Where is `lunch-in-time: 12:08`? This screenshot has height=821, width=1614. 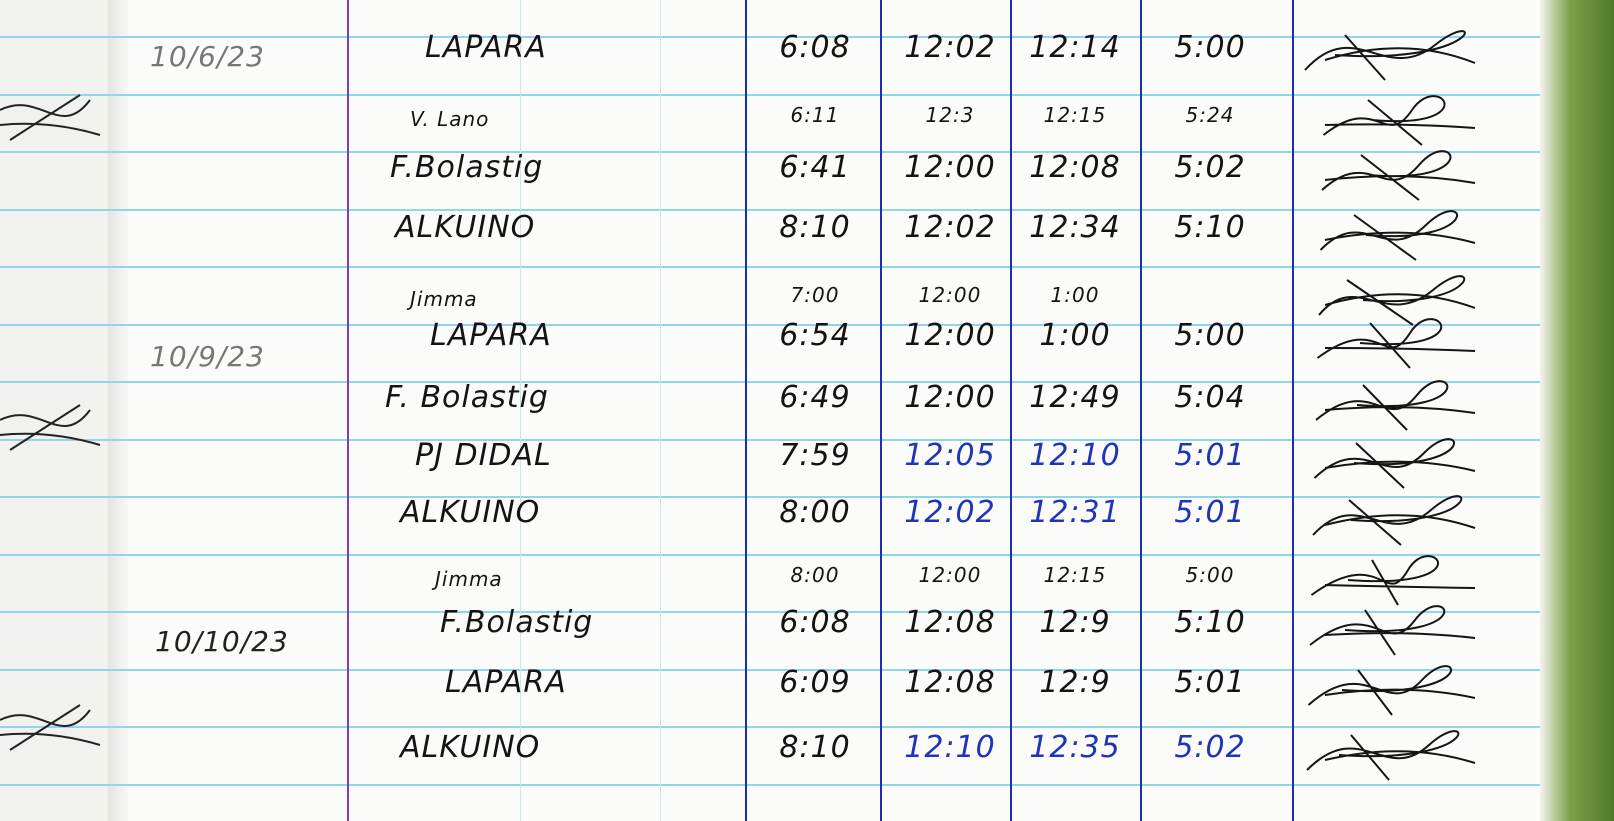
lunch-in-time: 12:08 is located at coordinates (1075, 167).